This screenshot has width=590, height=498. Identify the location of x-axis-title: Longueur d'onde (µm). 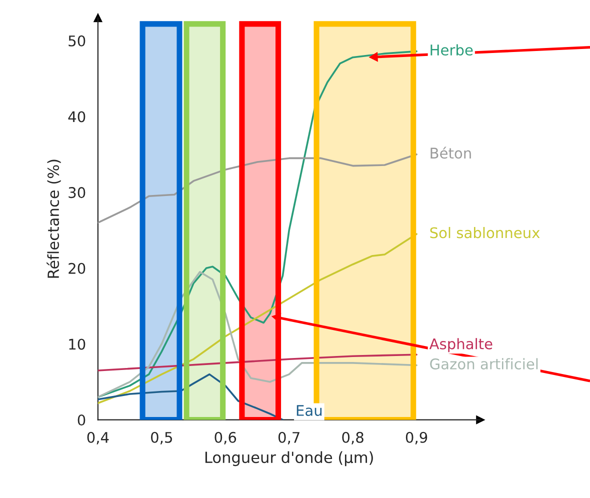
(289, 458).